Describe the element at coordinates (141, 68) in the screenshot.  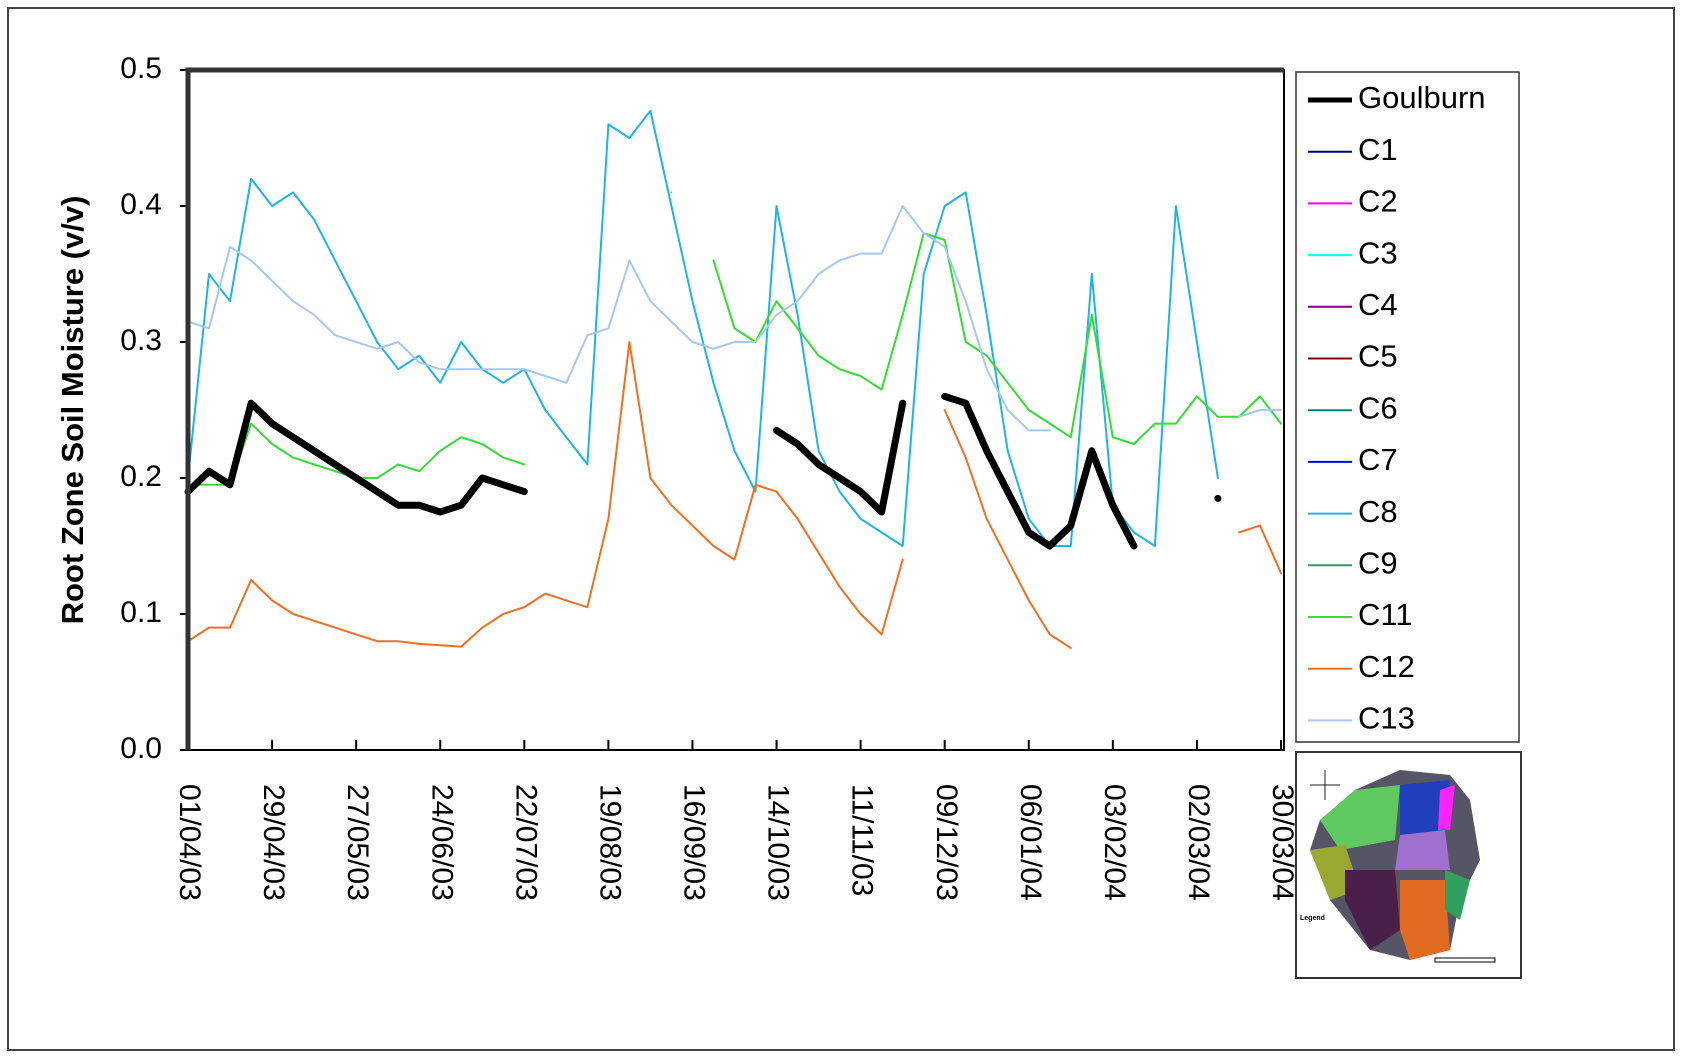
I see `y-tick-label: 0.5` at that location.